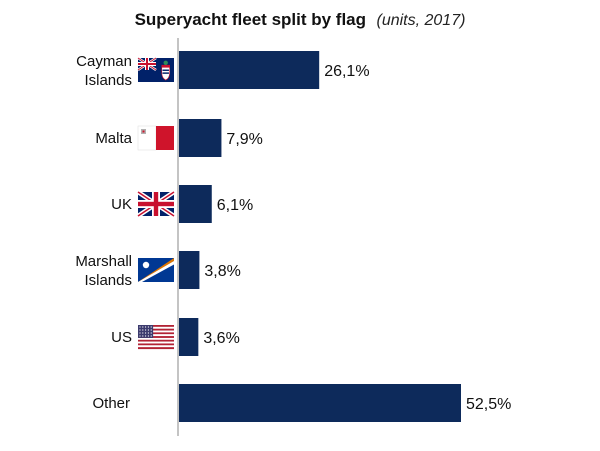 Image resolution: width=600 pixels, height=451 pixels. Describe the element at coordinates (221, 338) in the screenshot. I see `value-label: 3,6%` at that location.